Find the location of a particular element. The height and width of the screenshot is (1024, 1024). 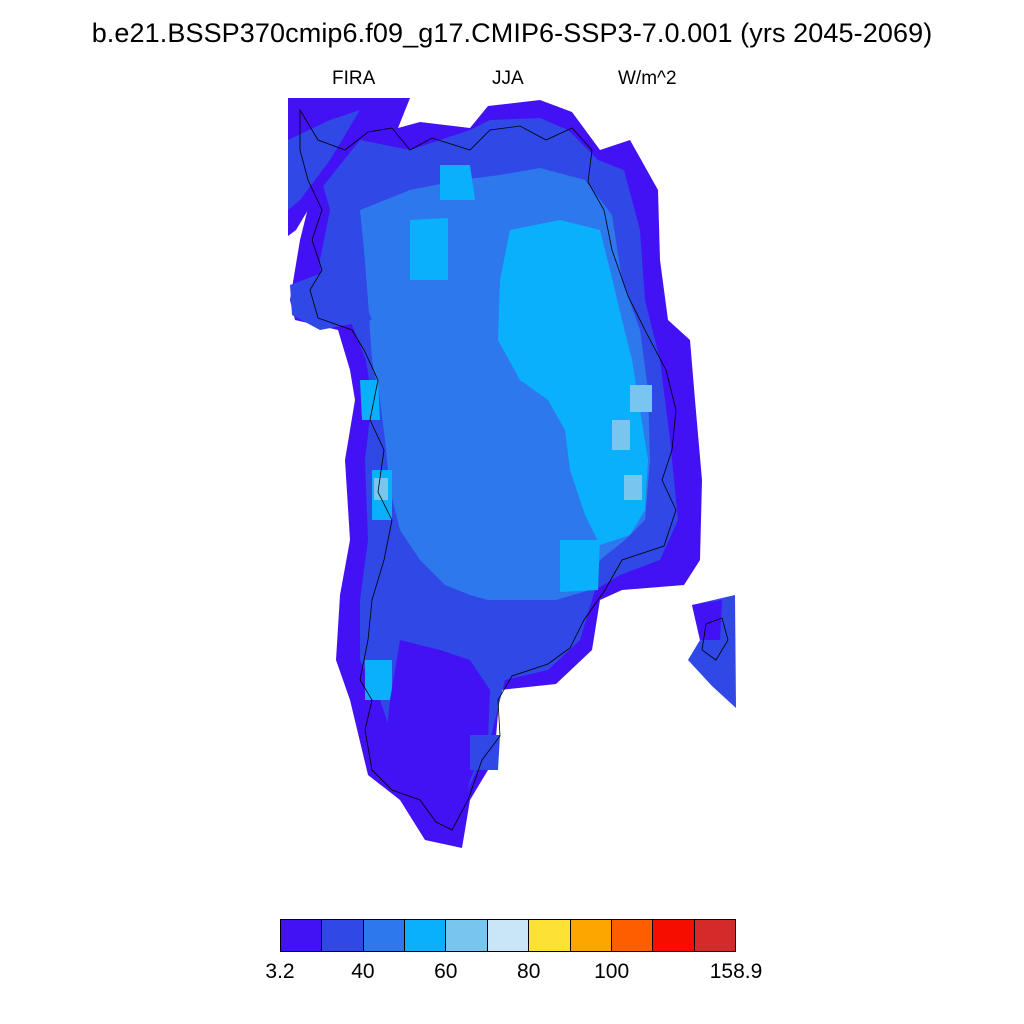

summit-patch-nw is located at coordinates (429, 249).